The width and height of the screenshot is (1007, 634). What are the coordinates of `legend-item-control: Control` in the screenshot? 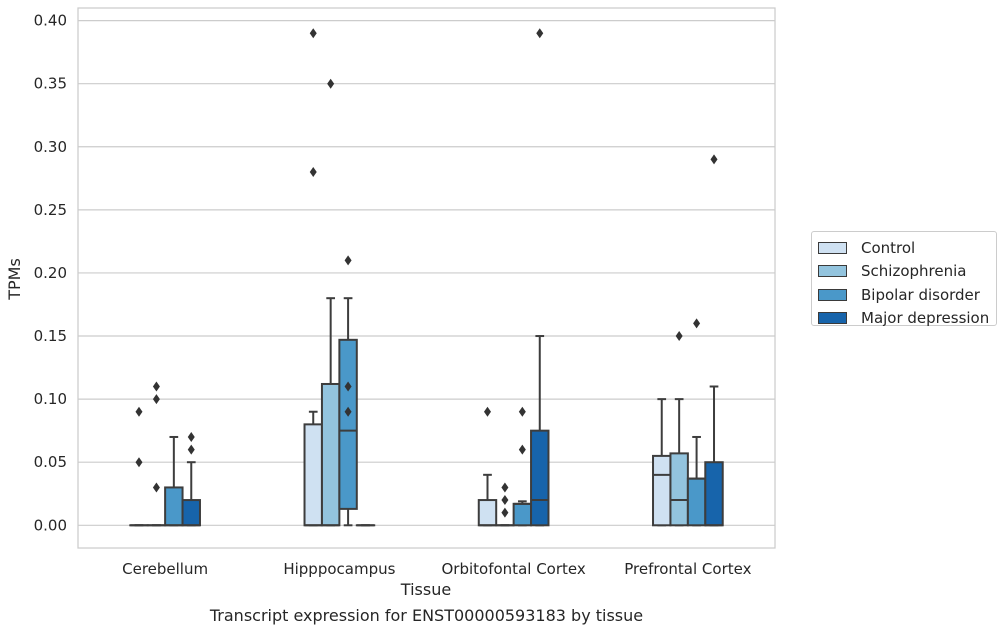 It's located at (907, 248).